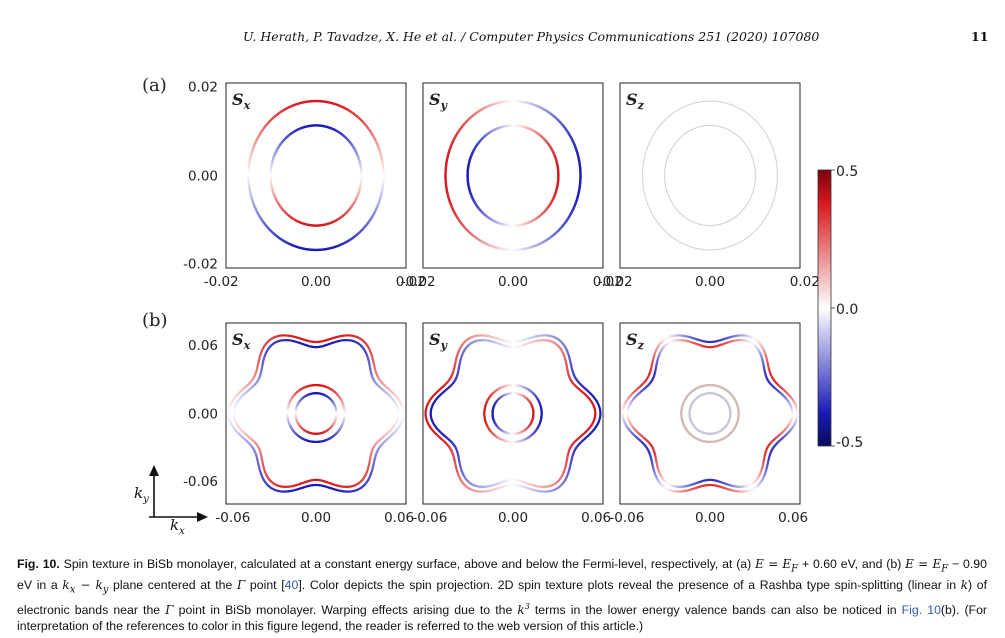 Image resolution: width=1005 pixels, height=638 pixels. What do you see at coordinates (847, 172) in the screenshot?
I see `colorbar-tick-max: 0.5` at bounding box center [847, 172].